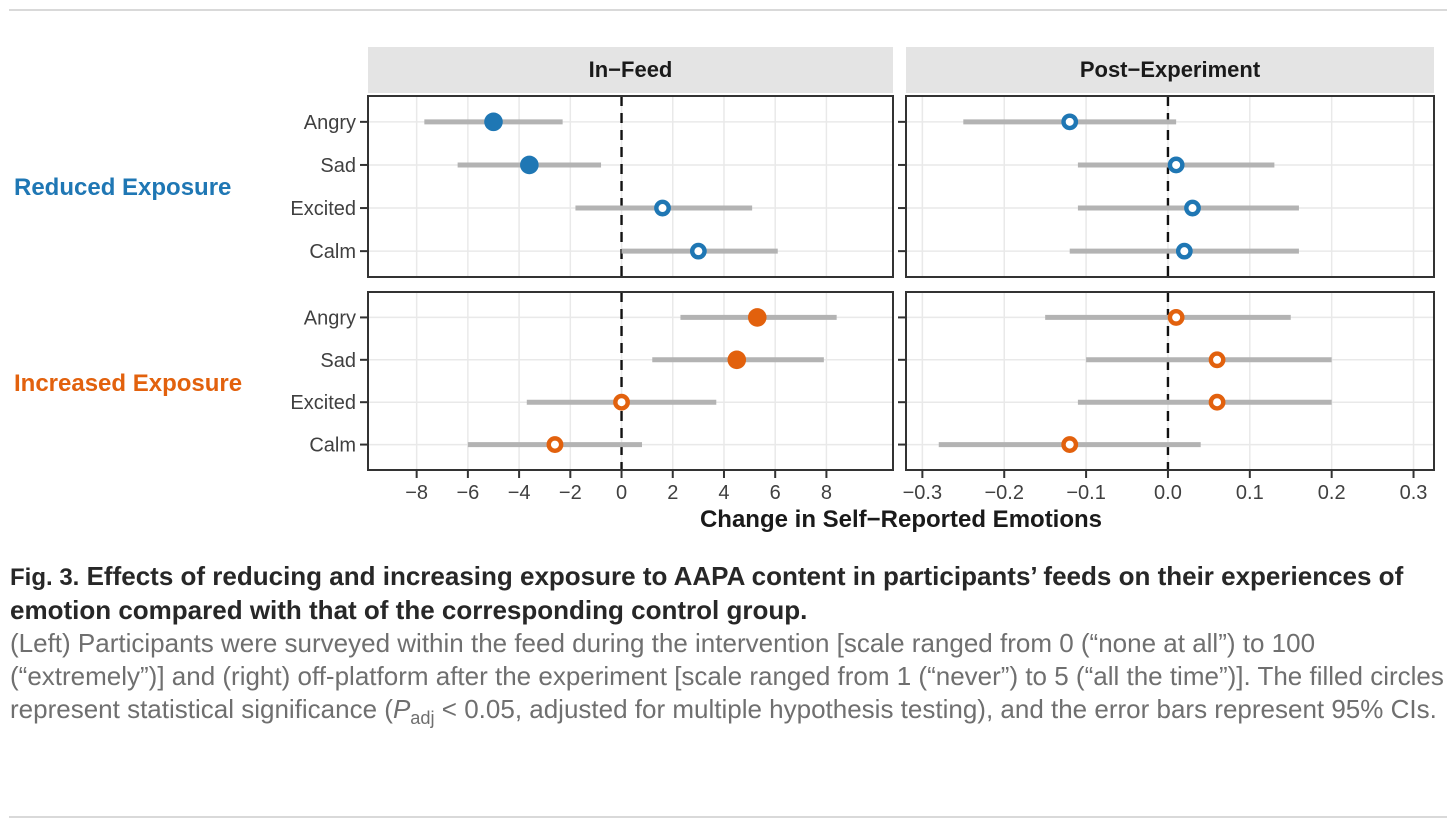 This screenshot has height=827, width=1456. What do you see at coordinates (1168, 493) in the screenshot?
I see `x-tick-label: 0.0` at bounding box center [1168, 493].